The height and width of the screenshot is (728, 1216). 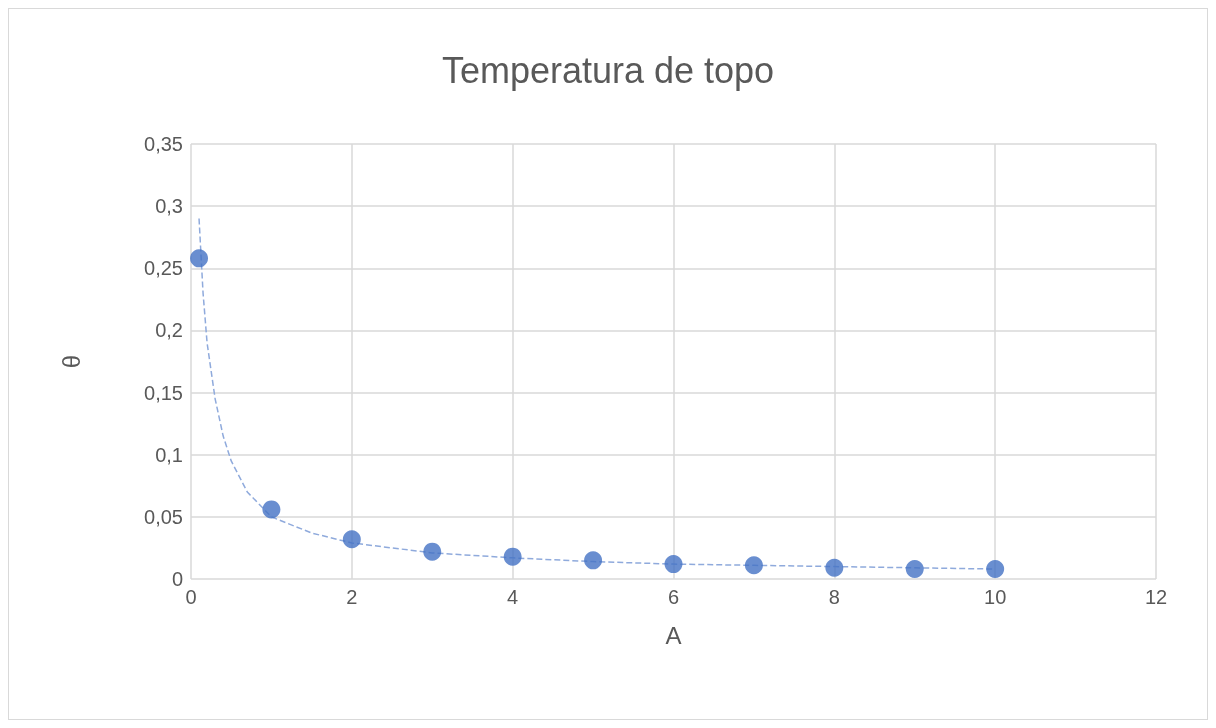 I want to click on x-tick-label: 2, so click(x=352, y=597).